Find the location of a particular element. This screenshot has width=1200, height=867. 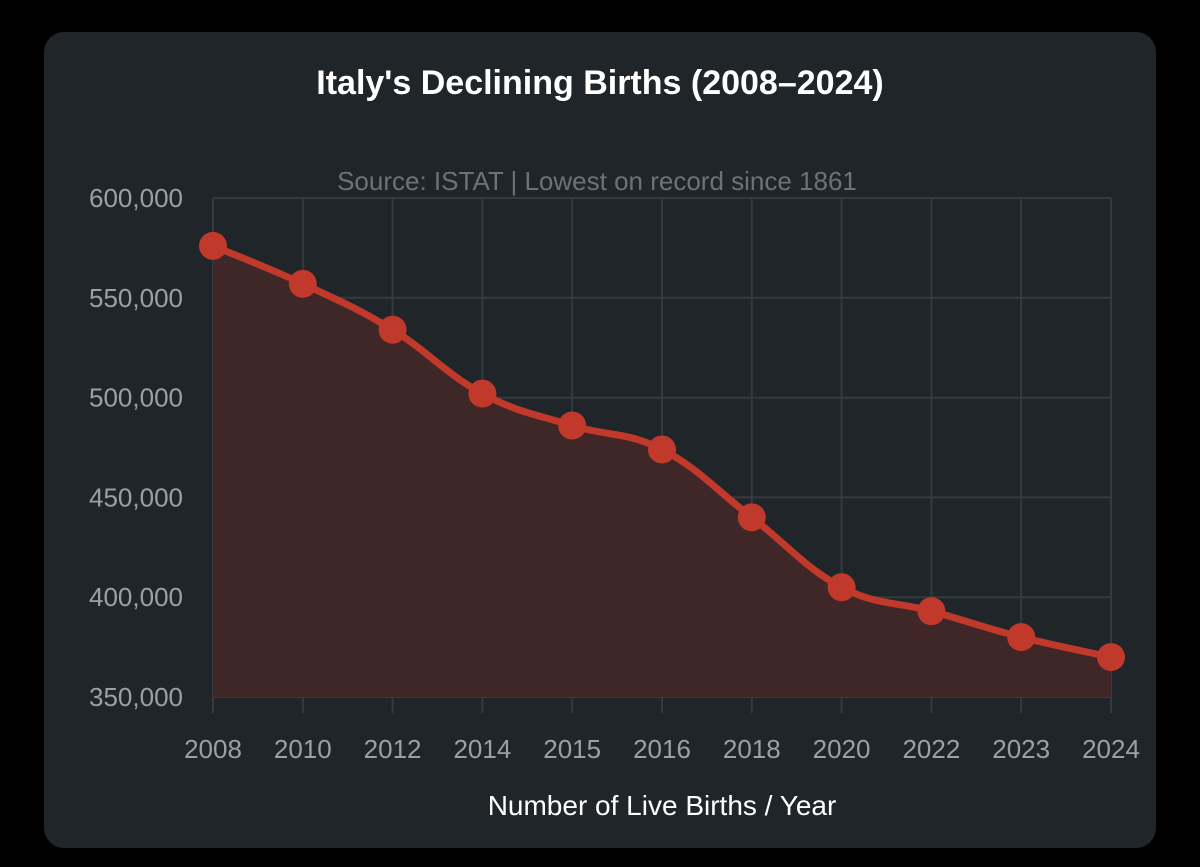

data-point-2022 is located at coordinates (931, 611).